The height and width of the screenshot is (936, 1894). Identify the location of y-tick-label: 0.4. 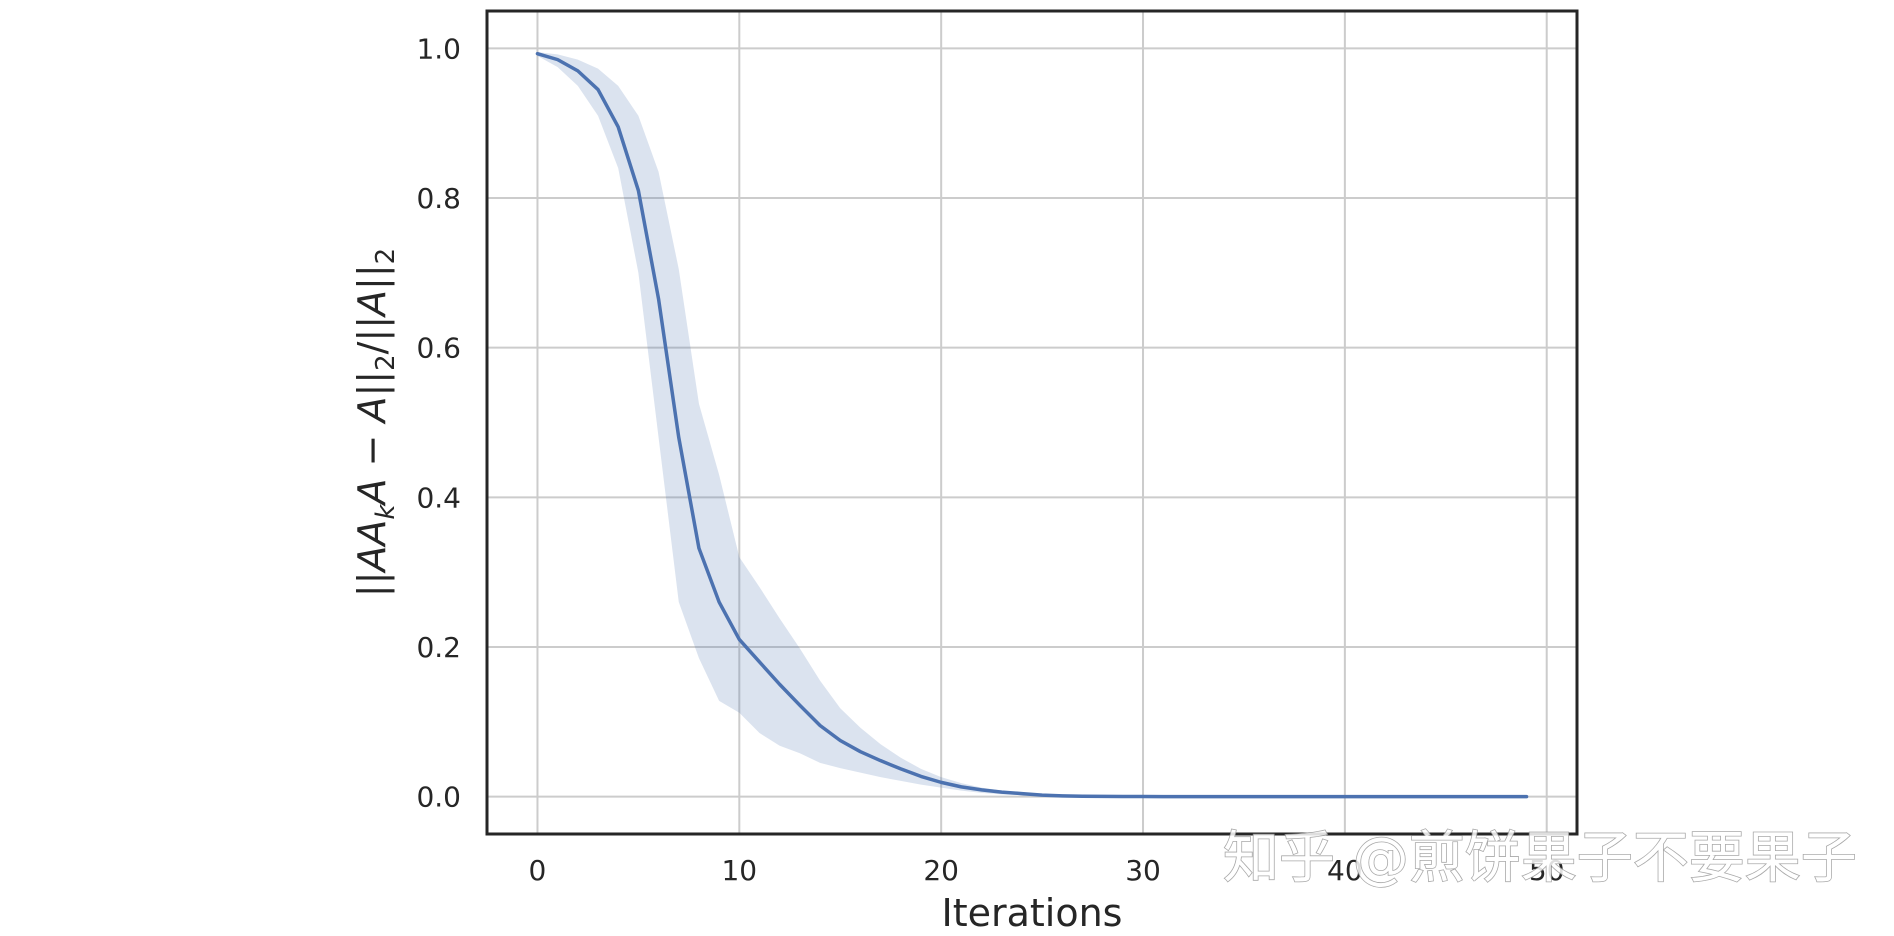
(438, 497).